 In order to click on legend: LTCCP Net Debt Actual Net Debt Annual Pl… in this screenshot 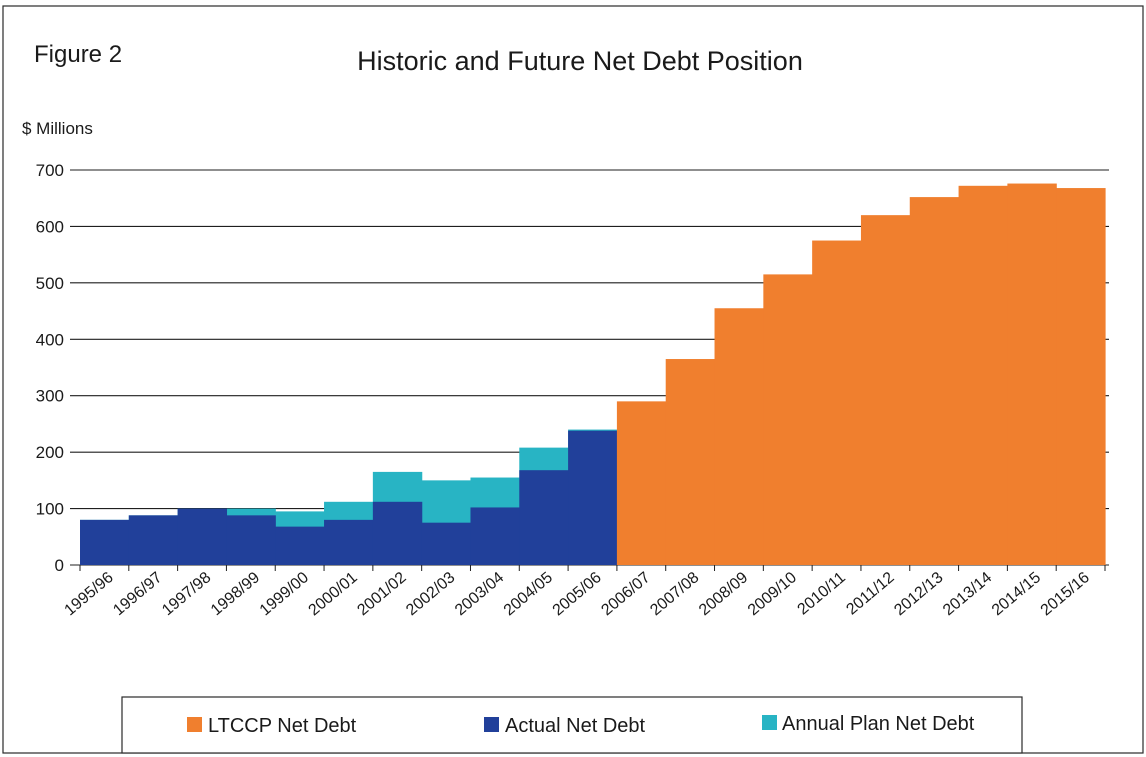, I will do `click(572, 725)`.